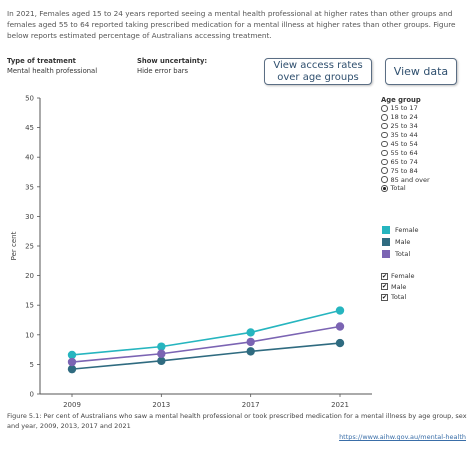  I want to click on y-tick-label: 10, so click(29, 335).